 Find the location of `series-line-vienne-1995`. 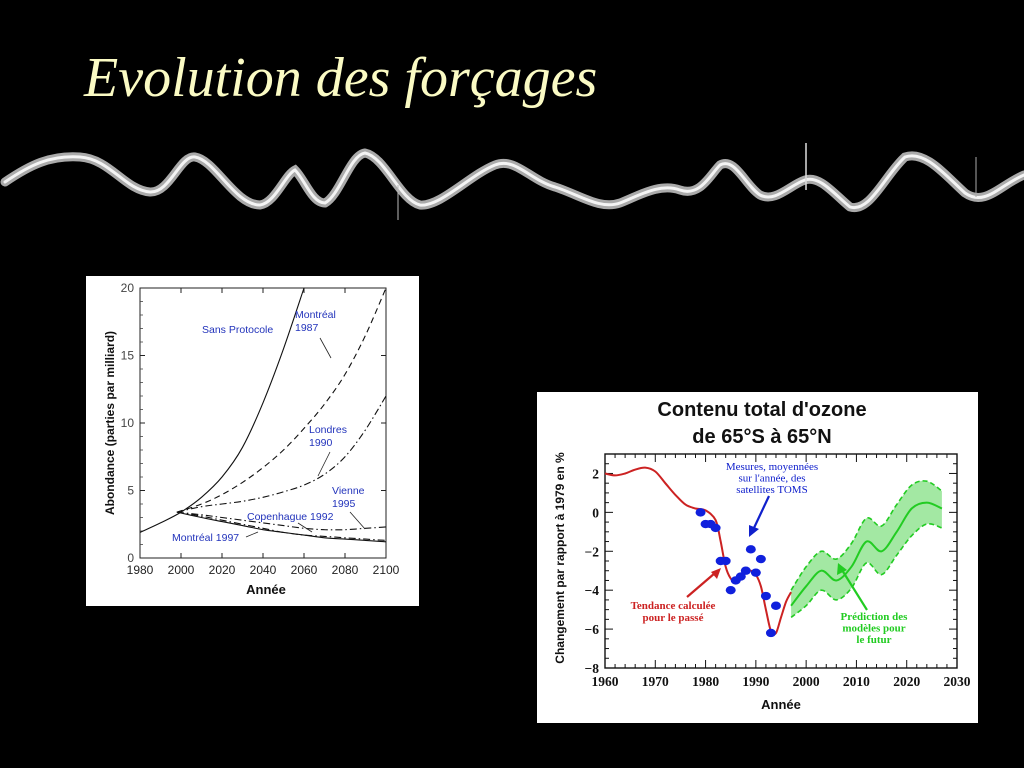

series-line-vienne-1995 is located at coordinates (281, 521).